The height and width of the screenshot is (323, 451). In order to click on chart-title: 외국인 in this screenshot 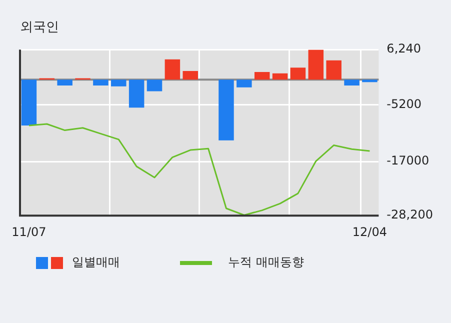, I will do `click(39, 28)`.